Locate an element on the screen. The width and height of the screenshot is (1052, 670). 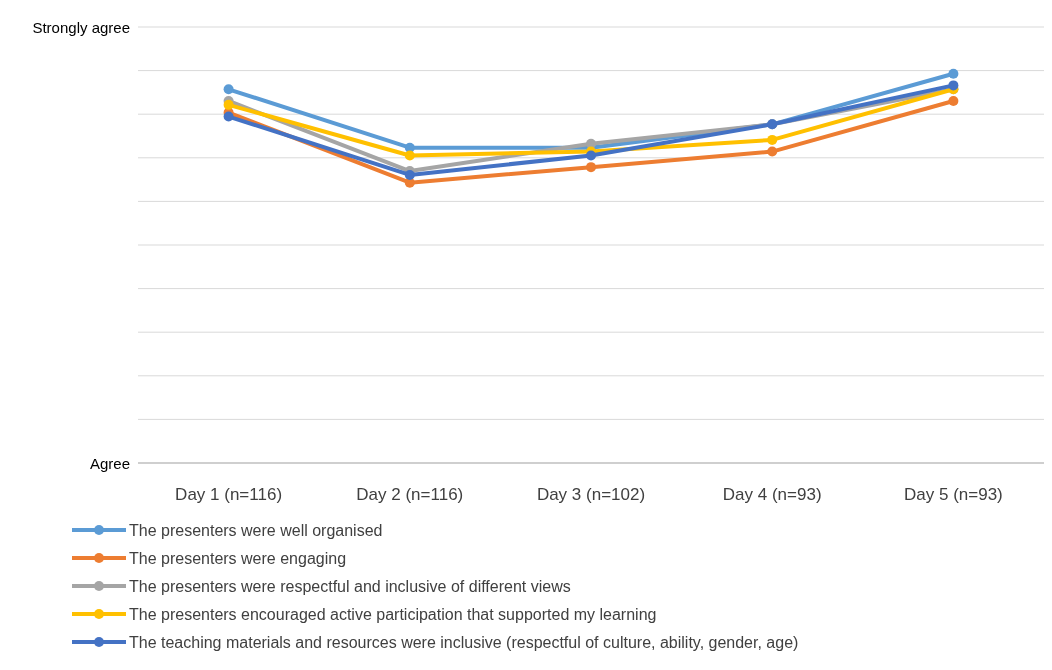
x-tick-label: Day 2 (n=116) is located at coordinates (410, 494).